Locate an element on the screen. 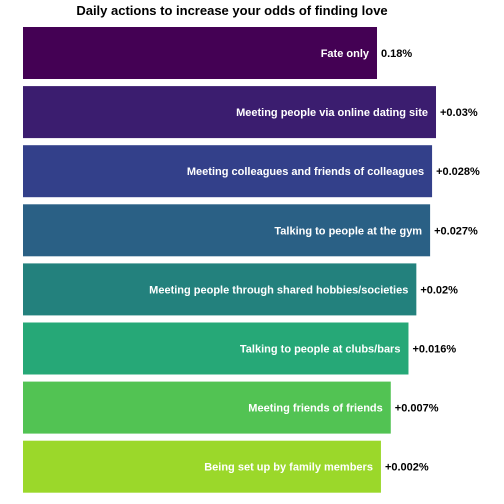 This screenshot has width=504, height=504. value-label-2: +0.028% is located at coordinates (458, 172).